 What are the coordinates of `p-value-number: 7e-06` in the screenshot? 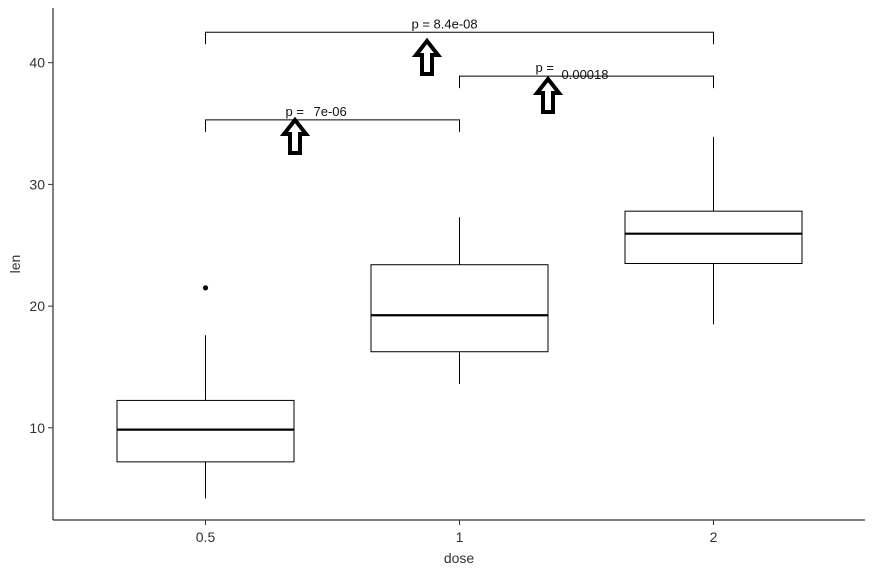 It's located at (330, 111).